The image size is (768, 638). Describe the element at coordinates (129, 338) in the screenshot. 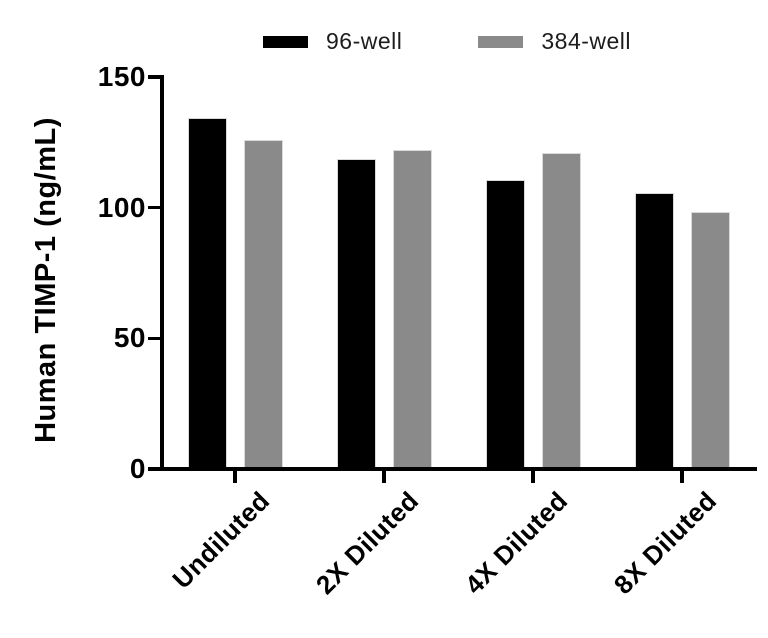

I see `y-tick-label-50: 50` at that location.